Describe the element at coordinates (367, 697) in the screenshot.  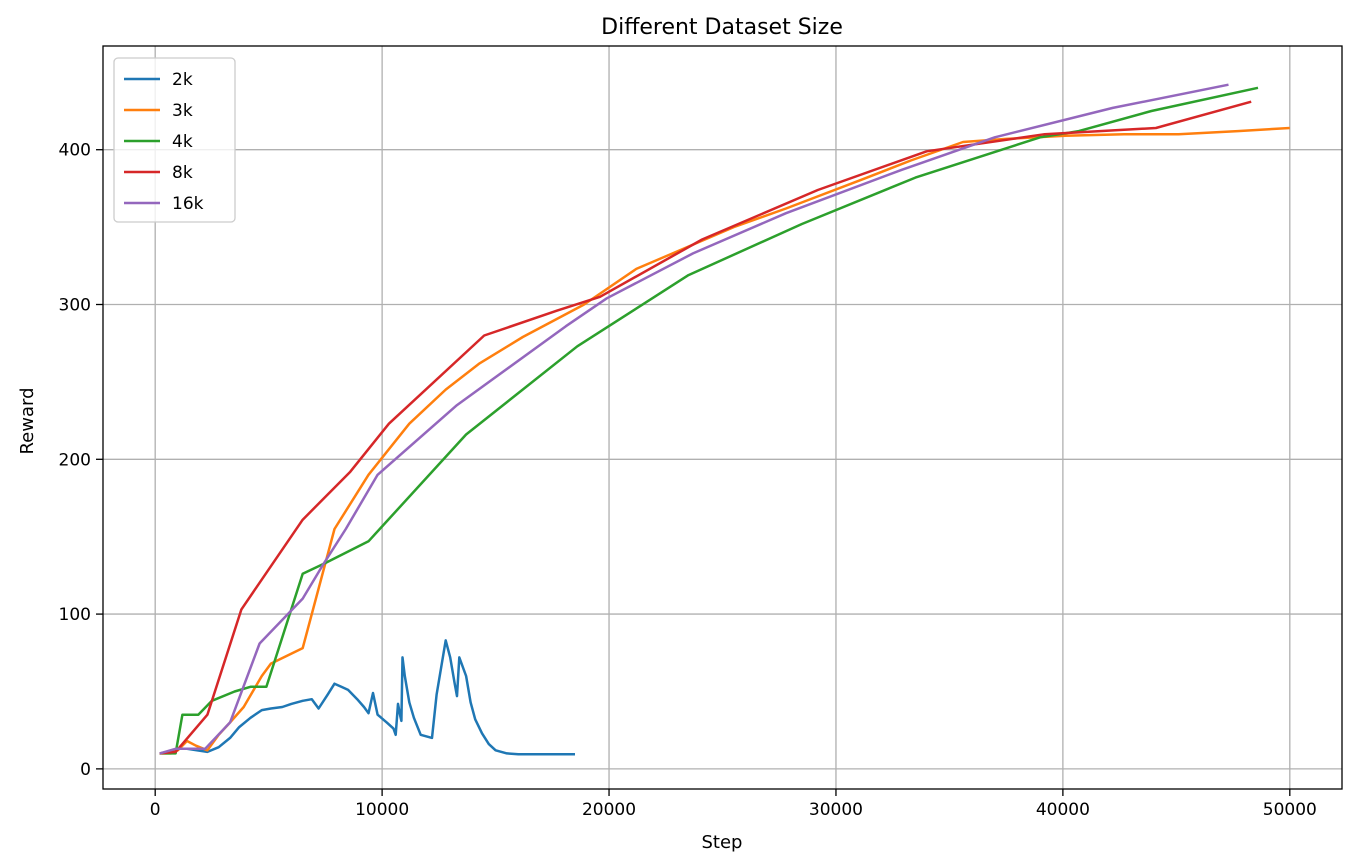
I see `series-line-2k` at that location.